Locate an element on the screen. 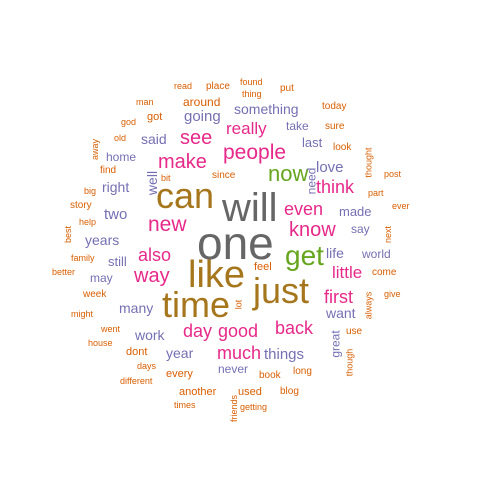 The image size is (480, 480). word: many is located at coordinates (136, 308).